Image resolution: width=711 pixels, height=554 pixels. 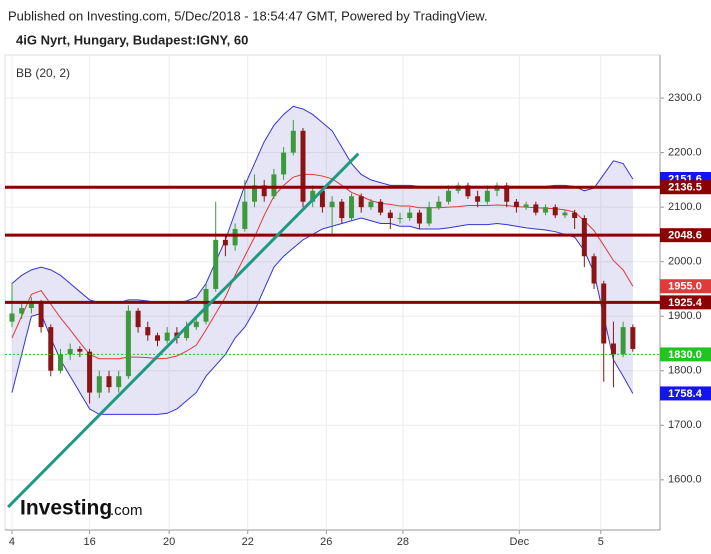 I want to click on x-tick-label: 22, so click(x=248, y=542).